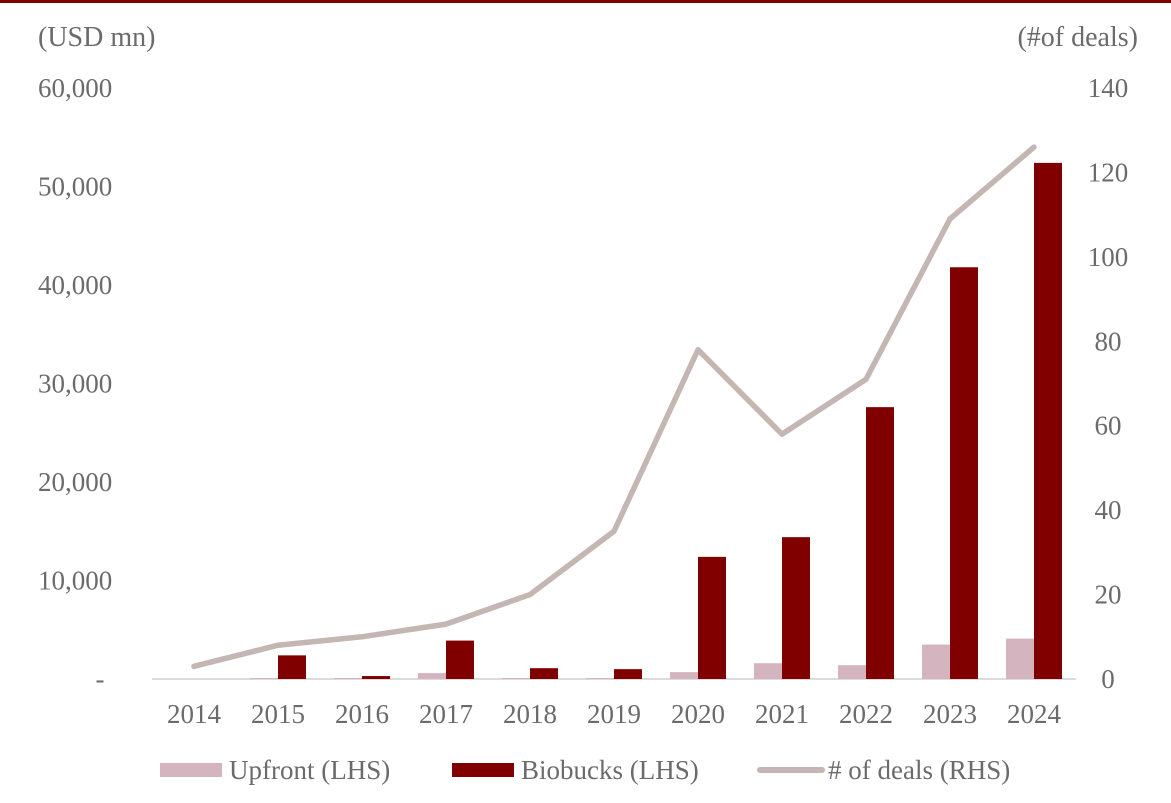  I want to click on right-tick-label: 20, so click(1108, 595).